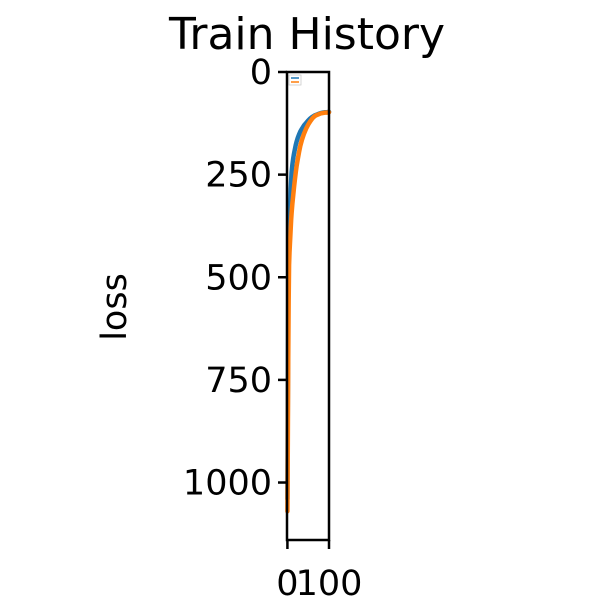 Image resolution: width=600 pixels, height=605 pixels. I want to click on series-layer, so click(308, 311).